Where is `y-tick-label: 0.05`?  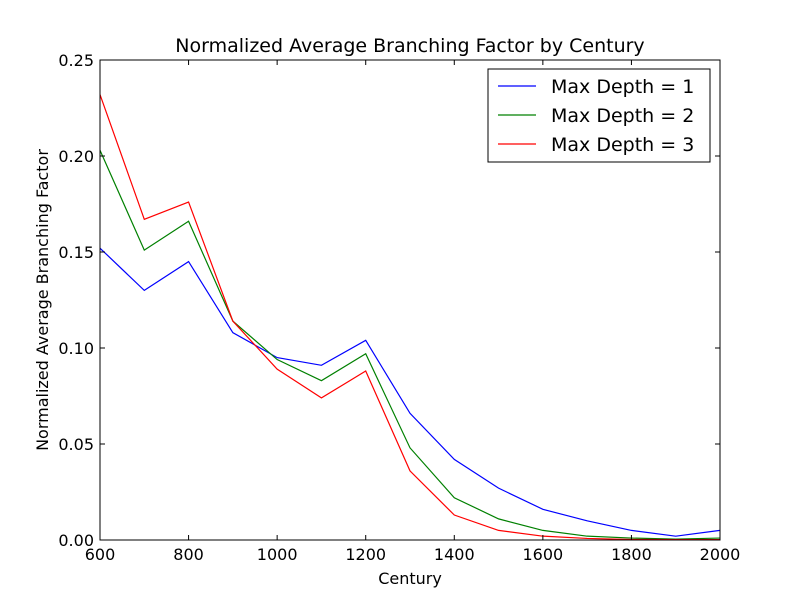
y-tick-label: 0.05 is located at coordinates (76, 444).